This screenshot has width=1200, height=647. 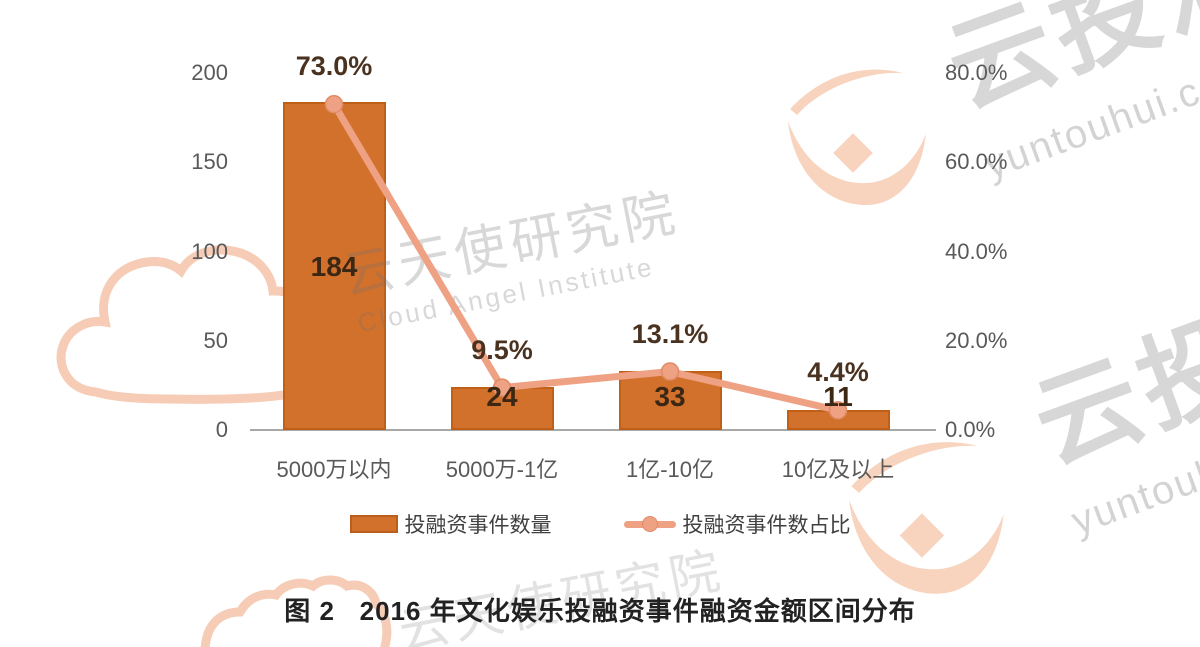 I want to click on legend-item-bars: 投融资事件数量, so click(x=450, y=524).